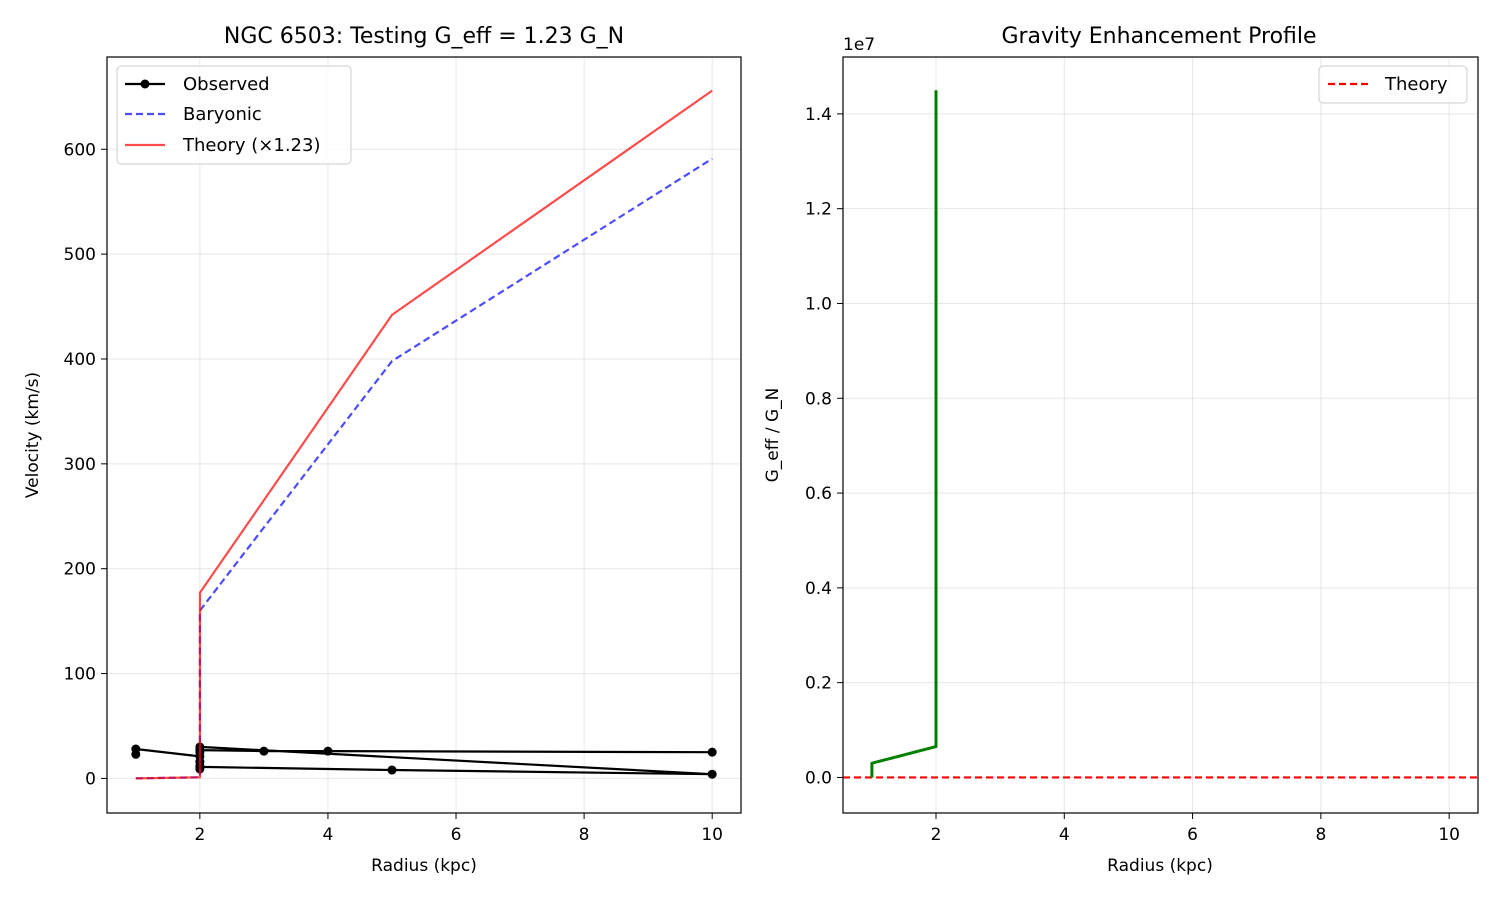 The image size is (1500, 900). Describe the element at coordinates (80, 255) in the screenshot. I see `y-tick-label: 500` at that location.